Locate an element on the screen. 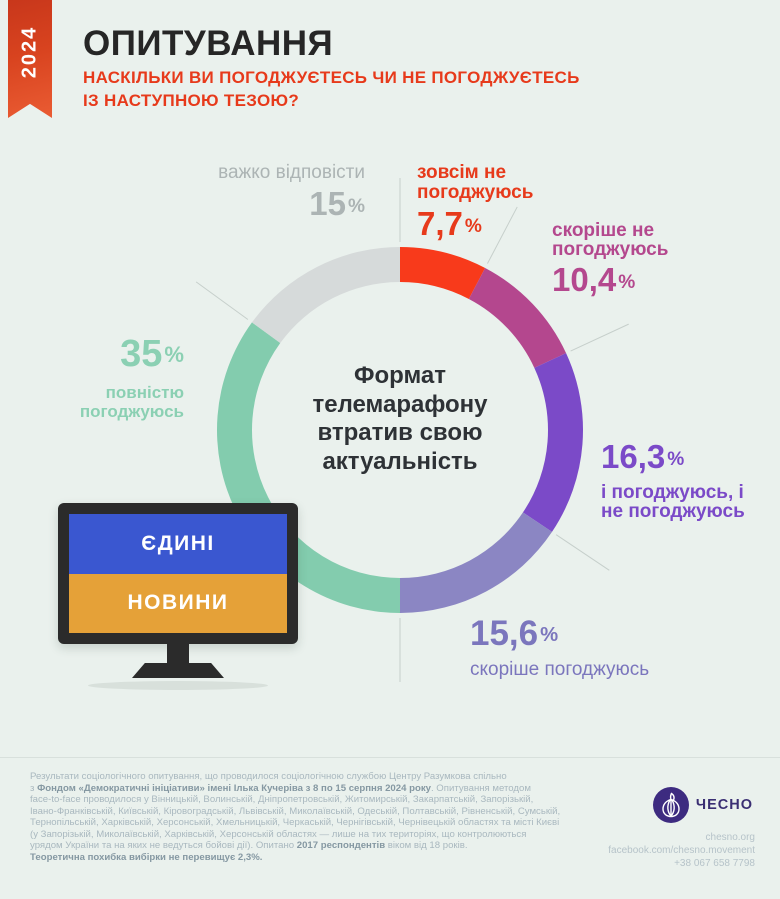 The image size is (780, 899). callout-both-agree-disagree: 16,3% і погоджуюсь, і не погоджуюсь is located at coordinates (678, 479).